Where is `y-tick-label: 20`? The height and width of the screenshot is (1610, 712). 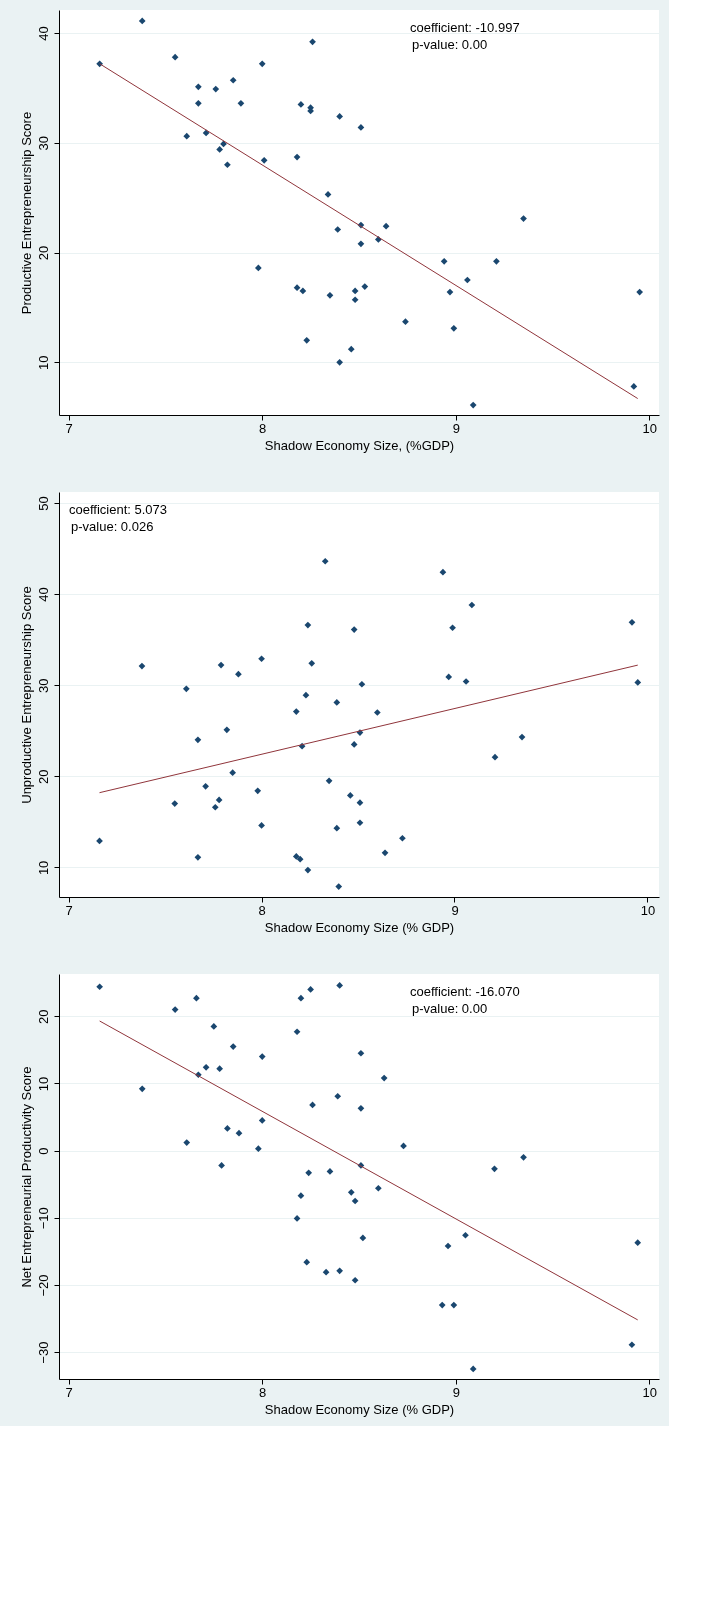
y-tick-label: 20 is located at coordinates (43, 1017).